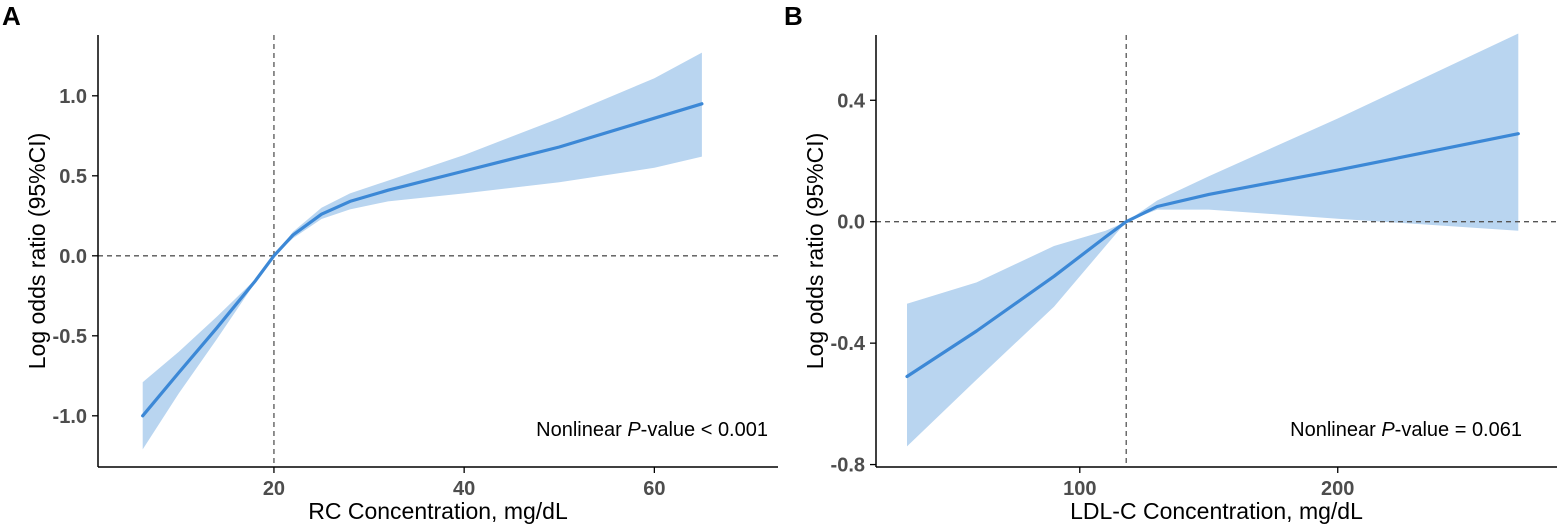 This screenshot has width=1564, height=532. I want to click on x-axis-title: LDL-C Concentration, mg/dL, so click(1216, 511).